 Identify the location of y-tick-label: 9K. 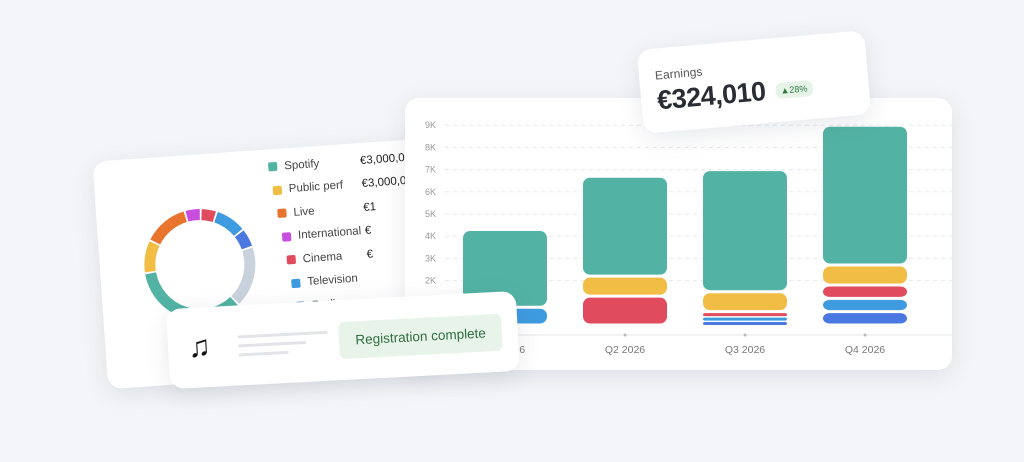
(430, 125).